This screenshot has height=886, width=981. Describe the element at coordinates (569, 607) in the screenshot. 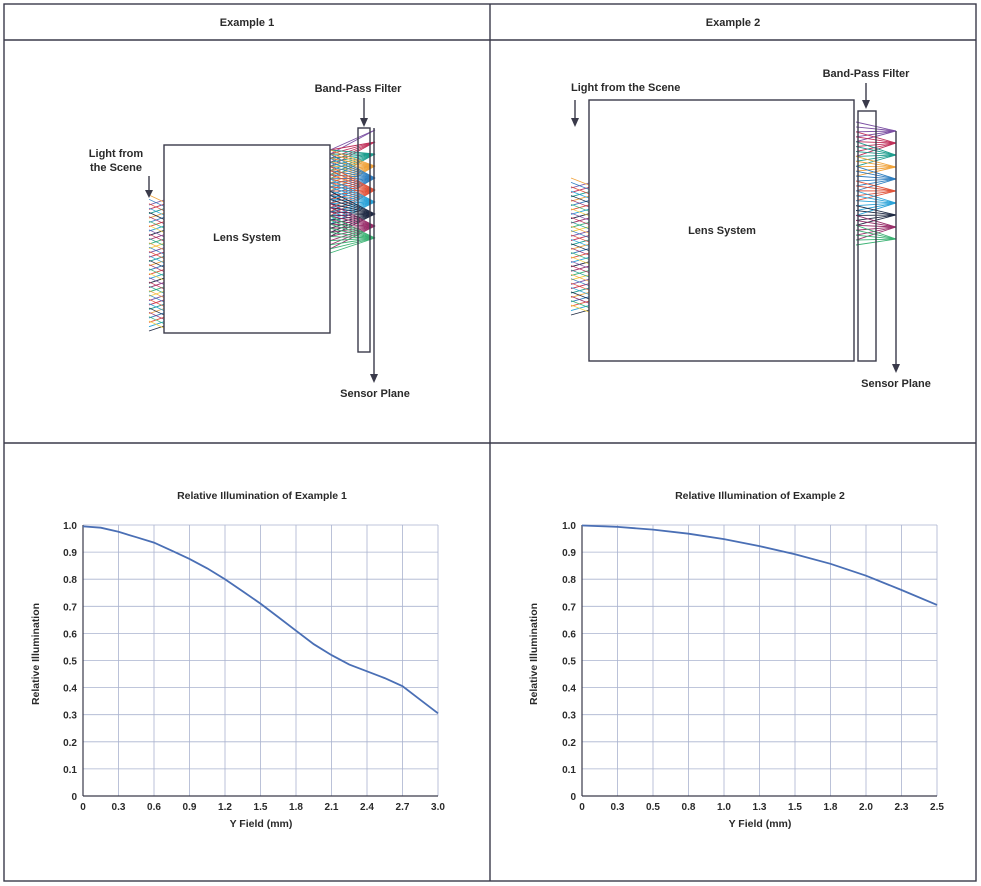

I see `y-tick-label: 0.7` at that location.